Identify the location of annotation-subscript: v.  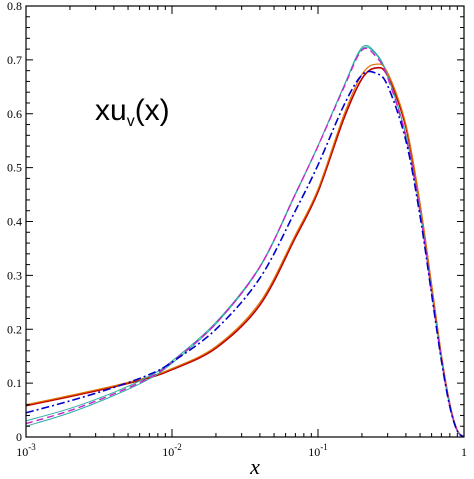
(131, 121).